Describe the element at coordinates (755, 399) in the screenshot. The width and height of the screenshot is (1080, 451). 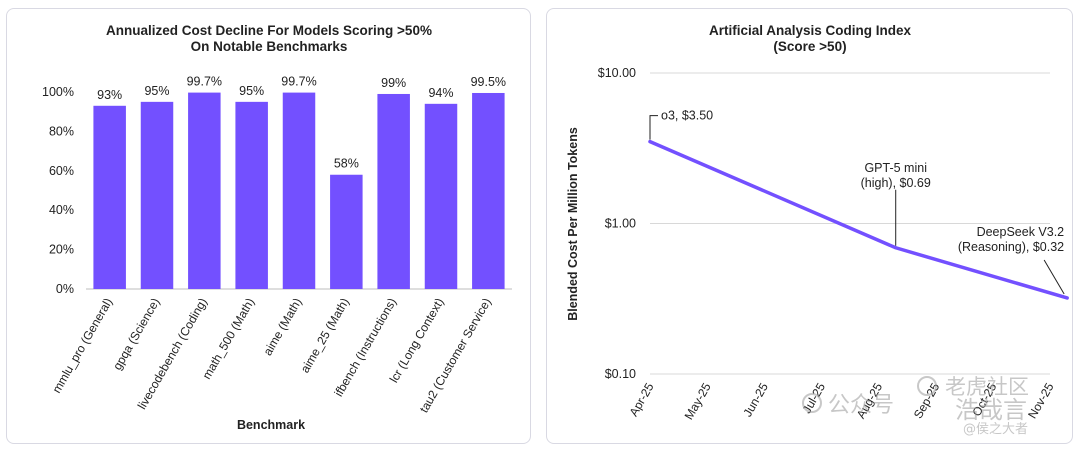
I see `x-tick-label: Jun-25` at that location.